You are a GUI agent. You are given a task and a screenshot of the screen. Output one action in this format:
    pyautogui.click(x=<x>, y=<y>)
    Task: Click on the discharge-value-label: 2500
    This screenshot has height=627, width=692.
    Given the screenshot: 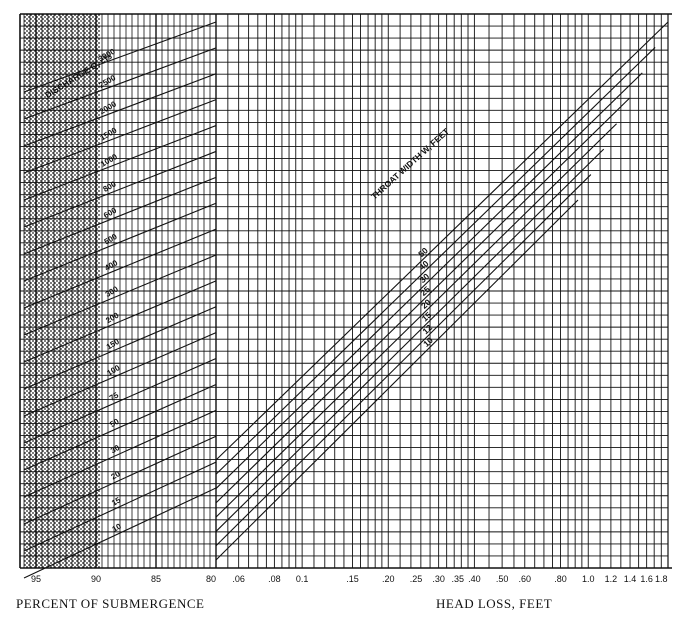 What is the action you would take?
    pyautogui.click(x=107, y=81)
    